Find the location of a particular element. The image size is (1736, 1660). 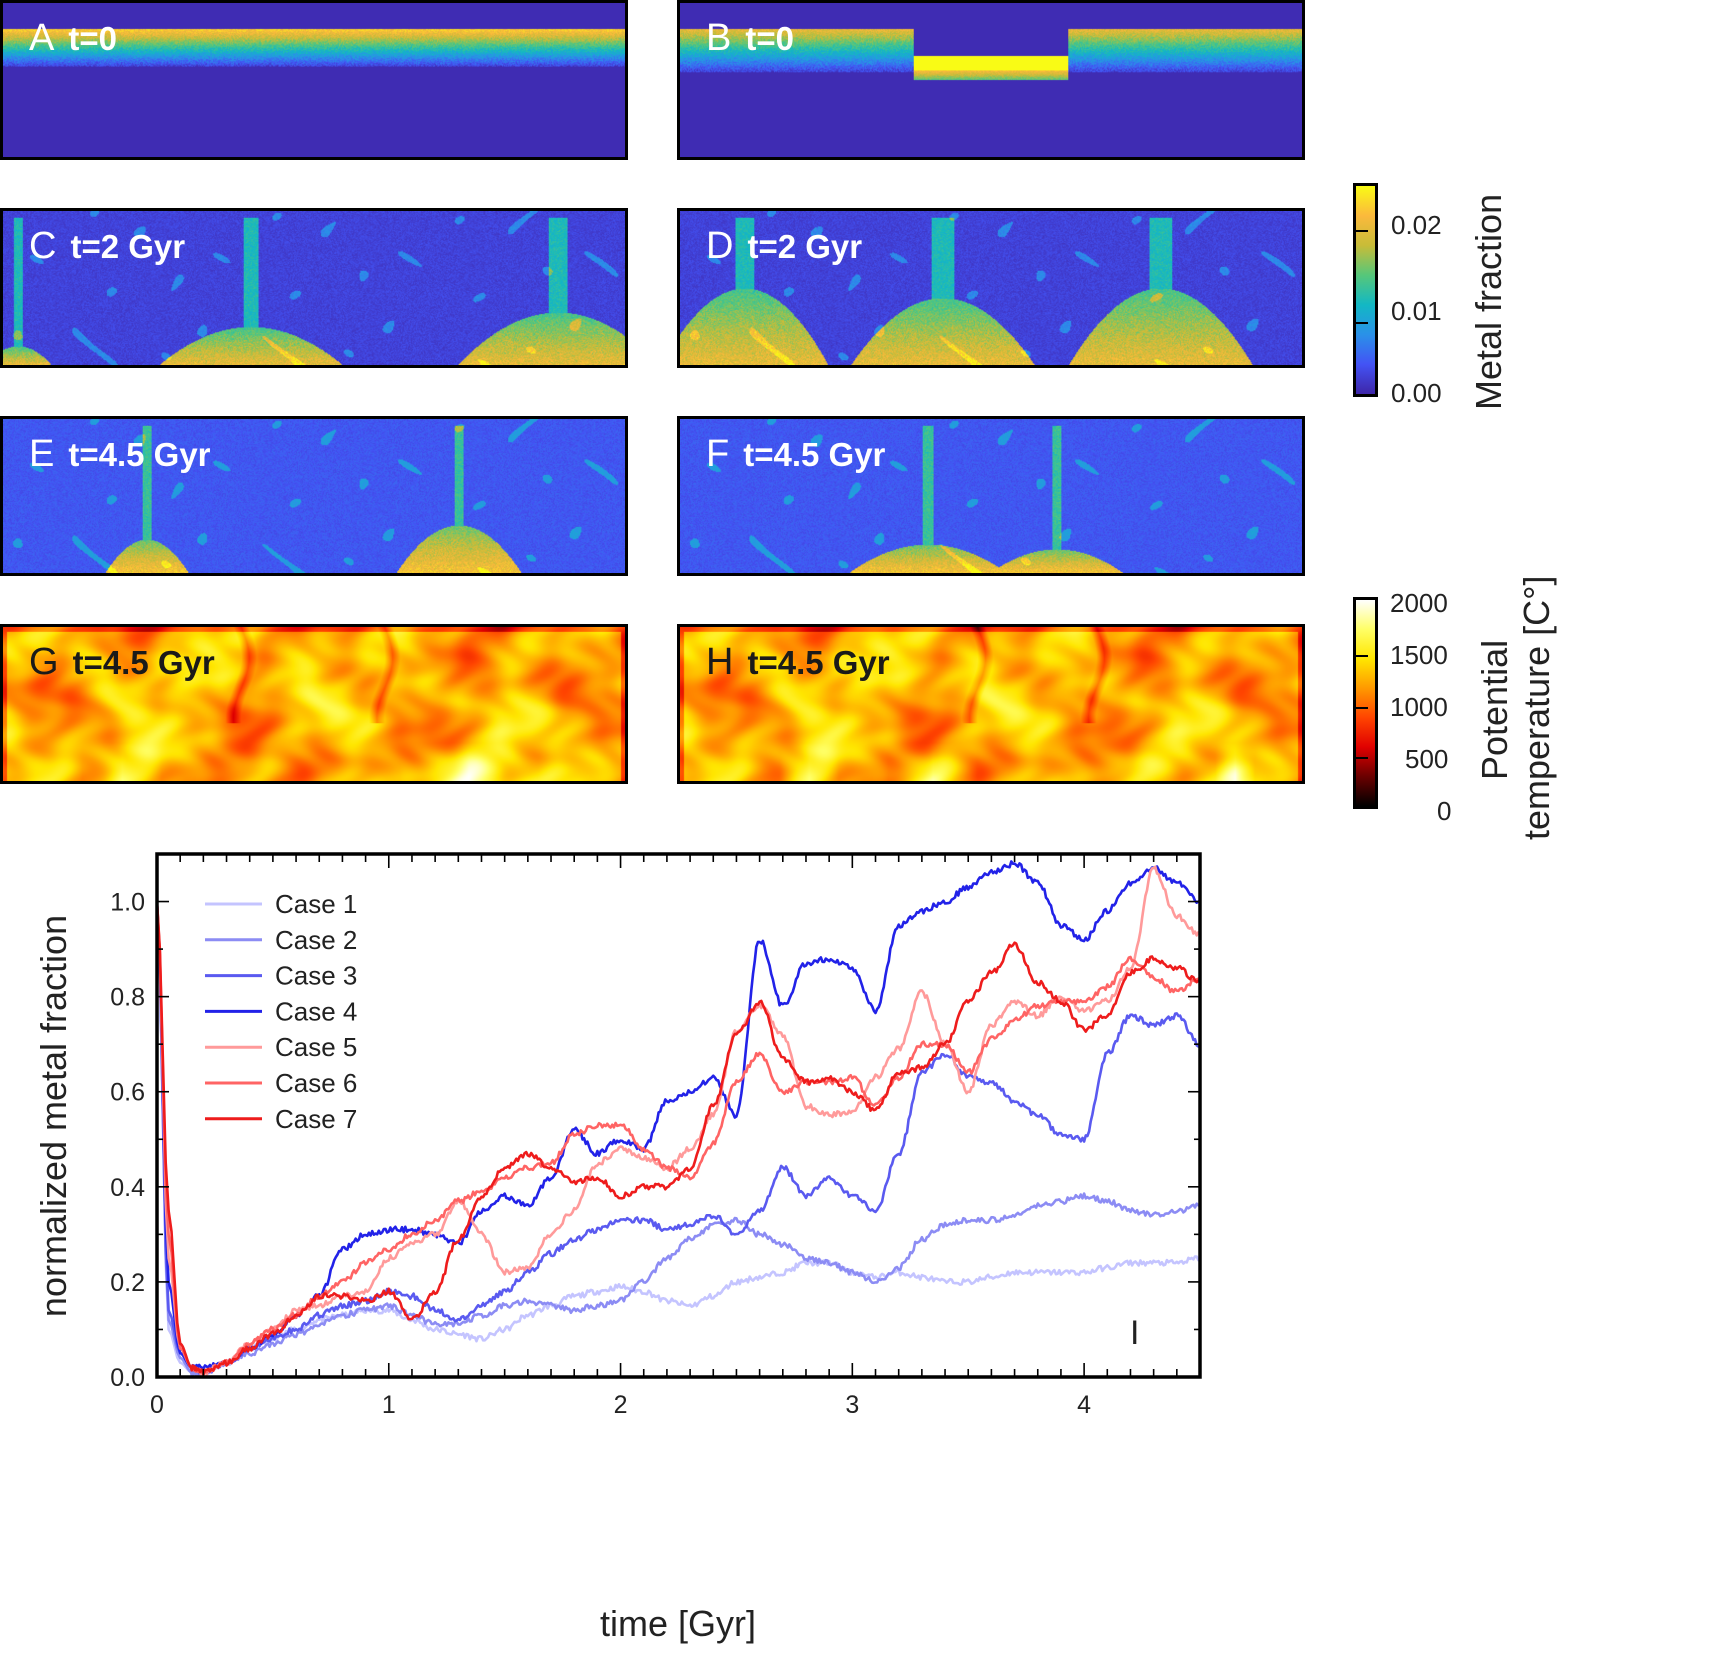

y-tick-label: 0.8 is located at coordinates (127, 998).